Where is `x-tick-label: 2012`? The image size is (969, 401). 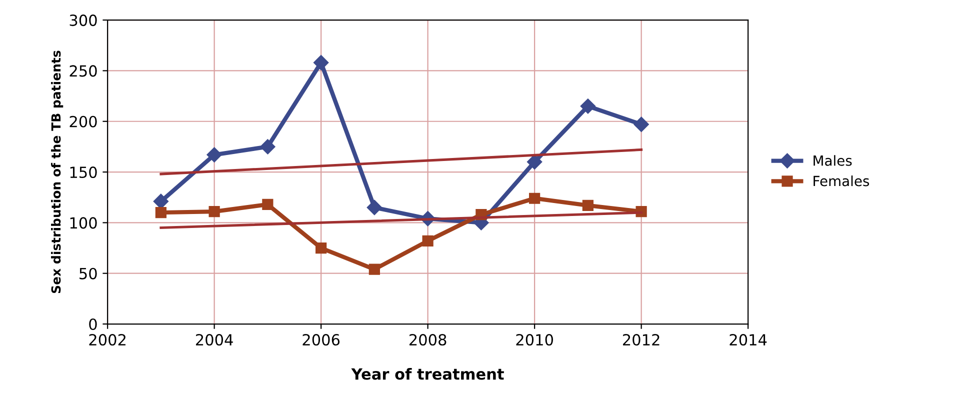 x-tick-label: 2012 is located at coordinates (641, 340).